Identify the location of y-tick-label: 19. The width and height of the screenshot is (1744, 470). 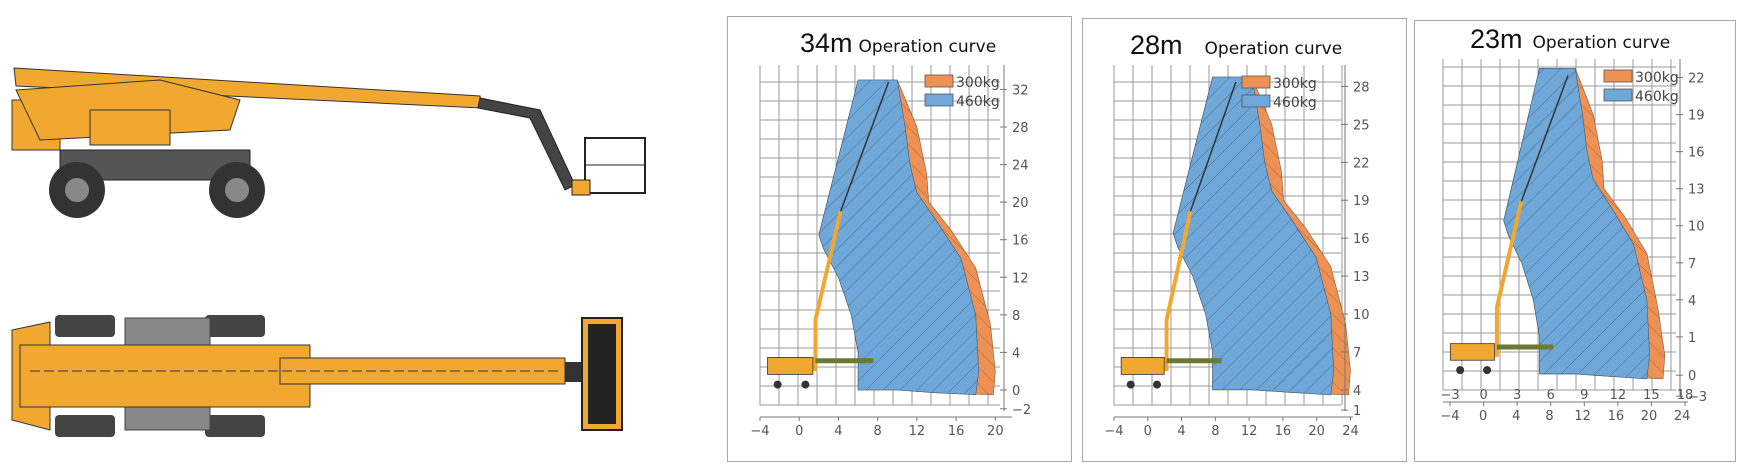
(1361, 201).